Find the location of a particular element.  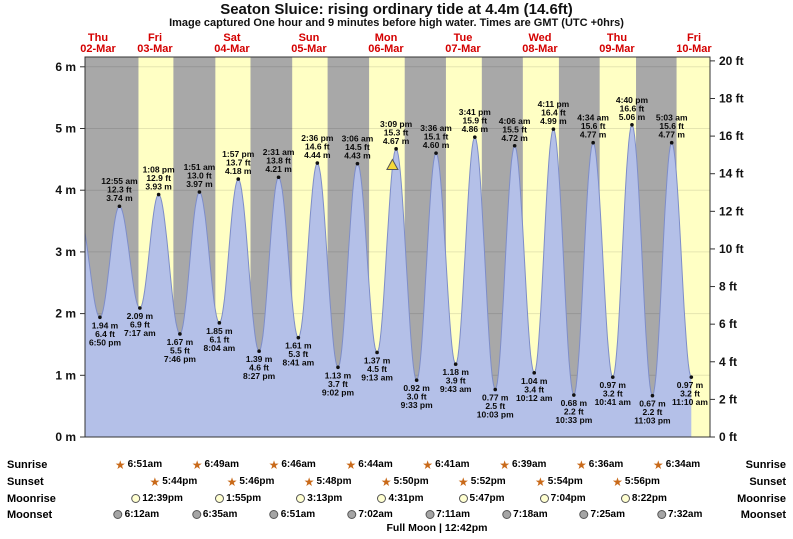

moonset-time: 7:11am is located at coordinates (453, 514).